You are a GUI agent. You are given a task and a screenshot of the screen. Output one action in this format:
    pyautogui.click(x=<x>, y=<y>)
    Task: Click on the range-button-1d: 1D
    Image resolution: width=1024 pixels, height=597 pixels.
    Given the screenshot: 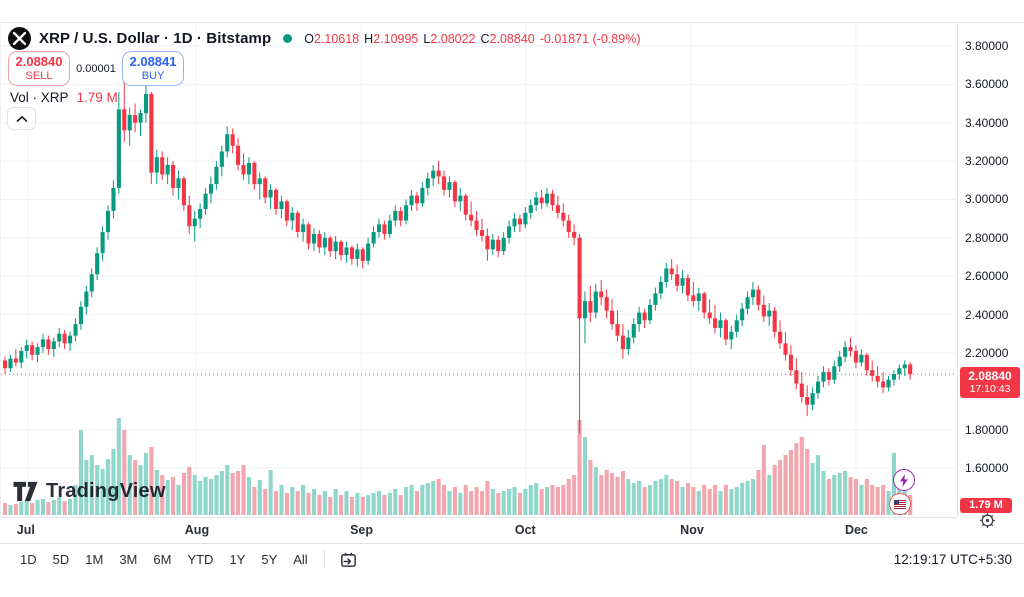 What is the action you would take?
    pyautogui.click(x=28, y=559)
    